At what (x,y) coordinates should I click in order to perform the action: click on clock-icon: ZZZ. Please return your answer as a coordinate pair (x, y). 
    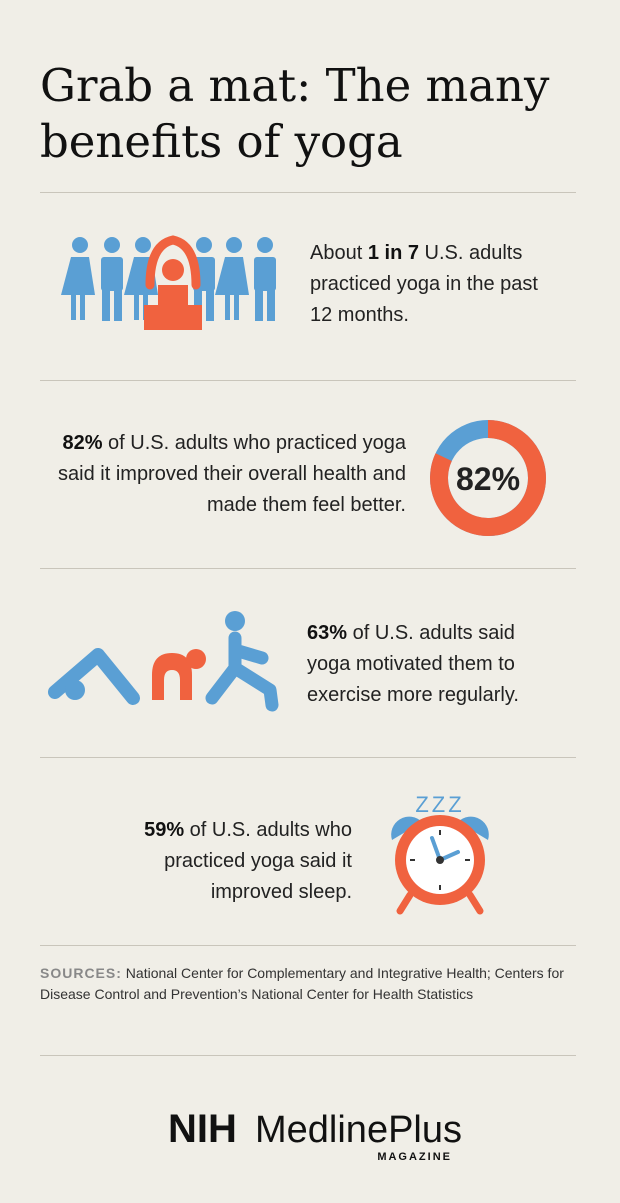
    Looking at the image, I should click on (440, 853).